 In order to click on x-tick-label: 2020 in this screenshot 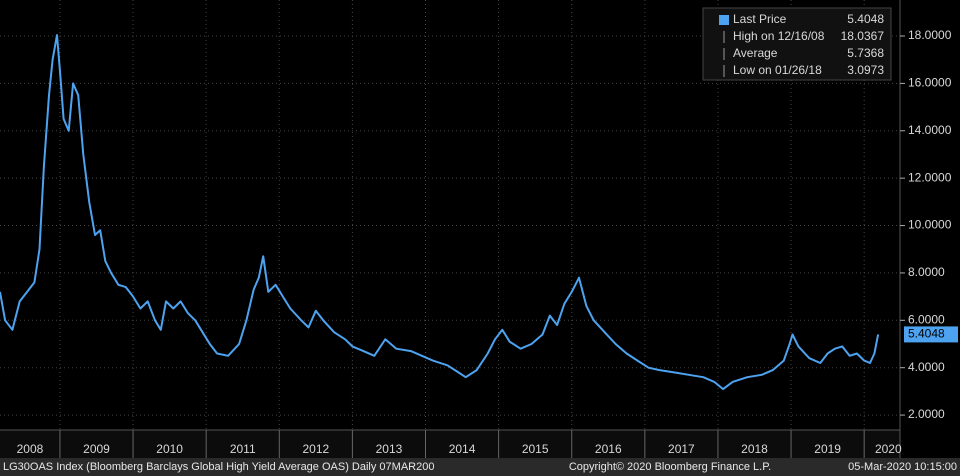, I will do `click(888, 449)`.